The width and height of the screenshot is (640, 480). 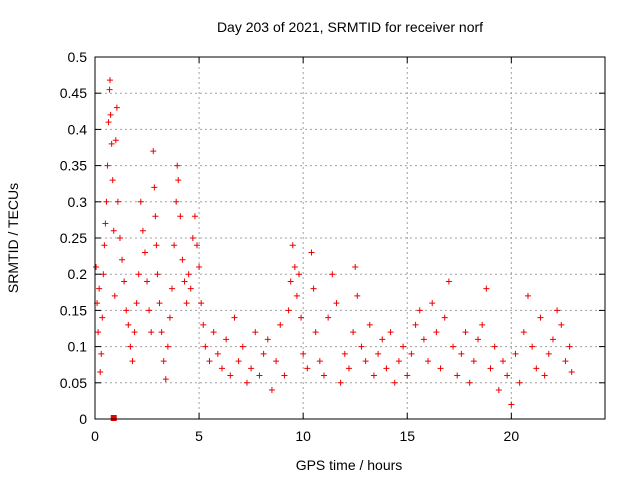 What do you see at coordinates (13, 238) in the screenshot?
I see `y-axis-label: SRMTID / TECUs` at bounding box center [13, 238].